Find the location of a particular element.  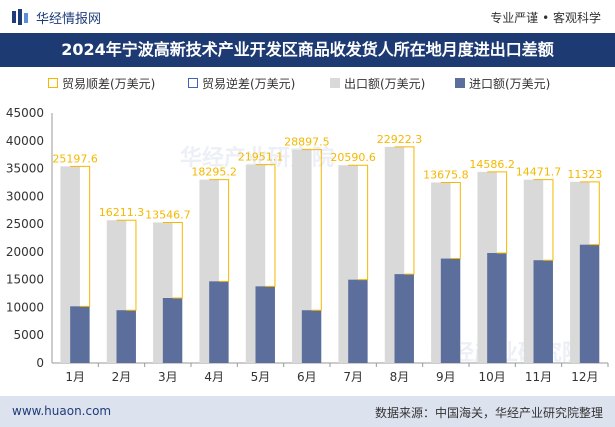

footer-url: www.huaon.com is located at coordinates (62, 411).